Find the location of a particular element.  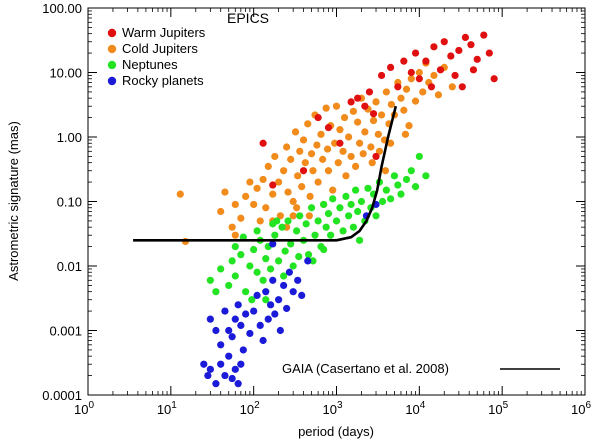

x-tick-label: 10⁶ is located at coordinates (581, 408).